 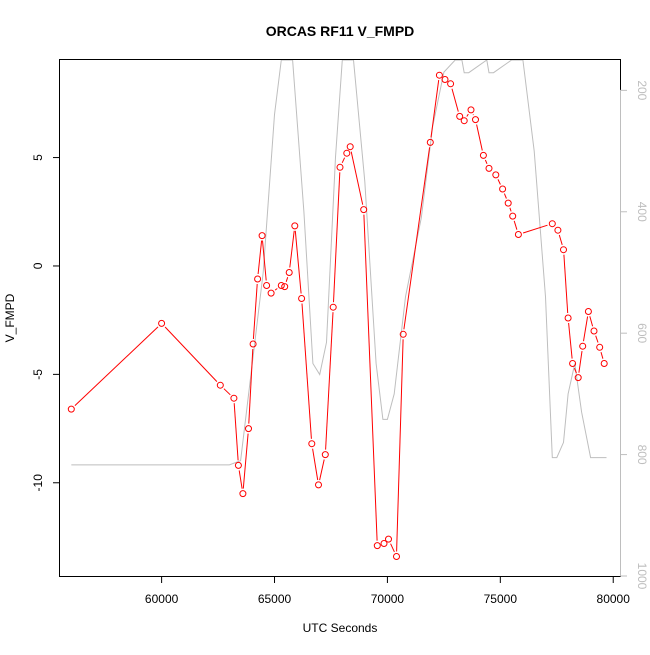 What do you see at coordinates (642, 212) in the screenshot?
I see `y2-tick-label: 400` at bounding box center [642, 212].